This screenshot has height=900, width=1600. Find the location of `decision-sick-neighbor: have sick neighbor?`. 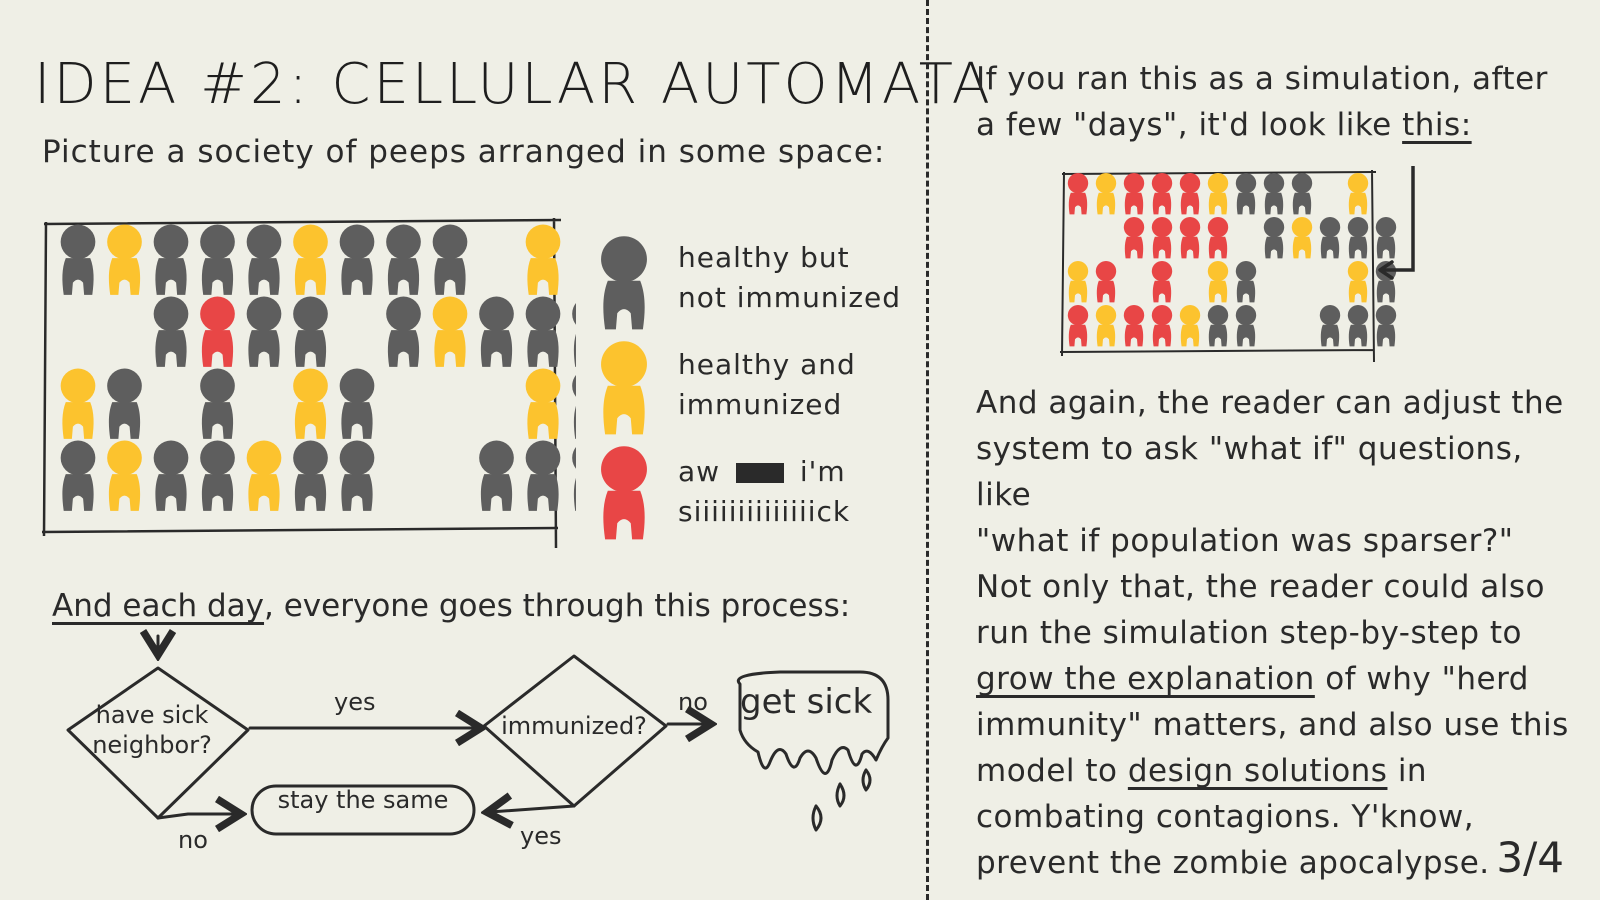

decision-sick-neighbor: have sick neighbor? is located at coordinates (152, 730).